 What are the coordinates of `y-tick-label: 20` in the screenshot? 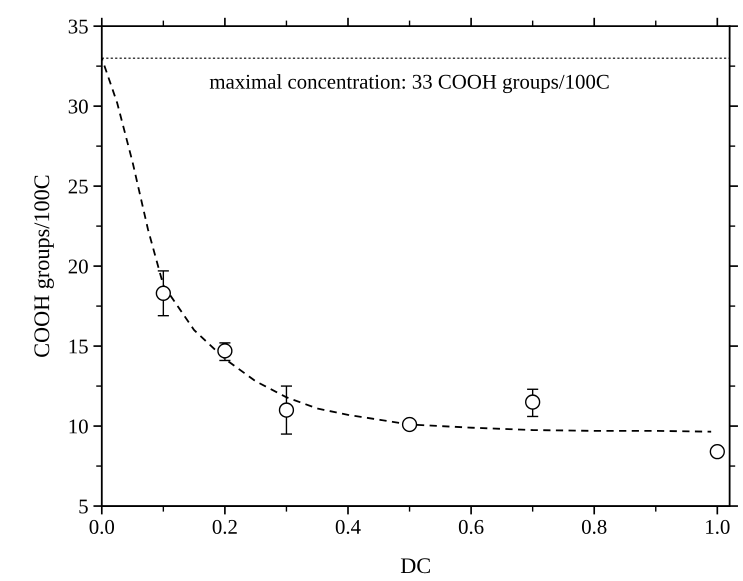 It's located at (78, 266).